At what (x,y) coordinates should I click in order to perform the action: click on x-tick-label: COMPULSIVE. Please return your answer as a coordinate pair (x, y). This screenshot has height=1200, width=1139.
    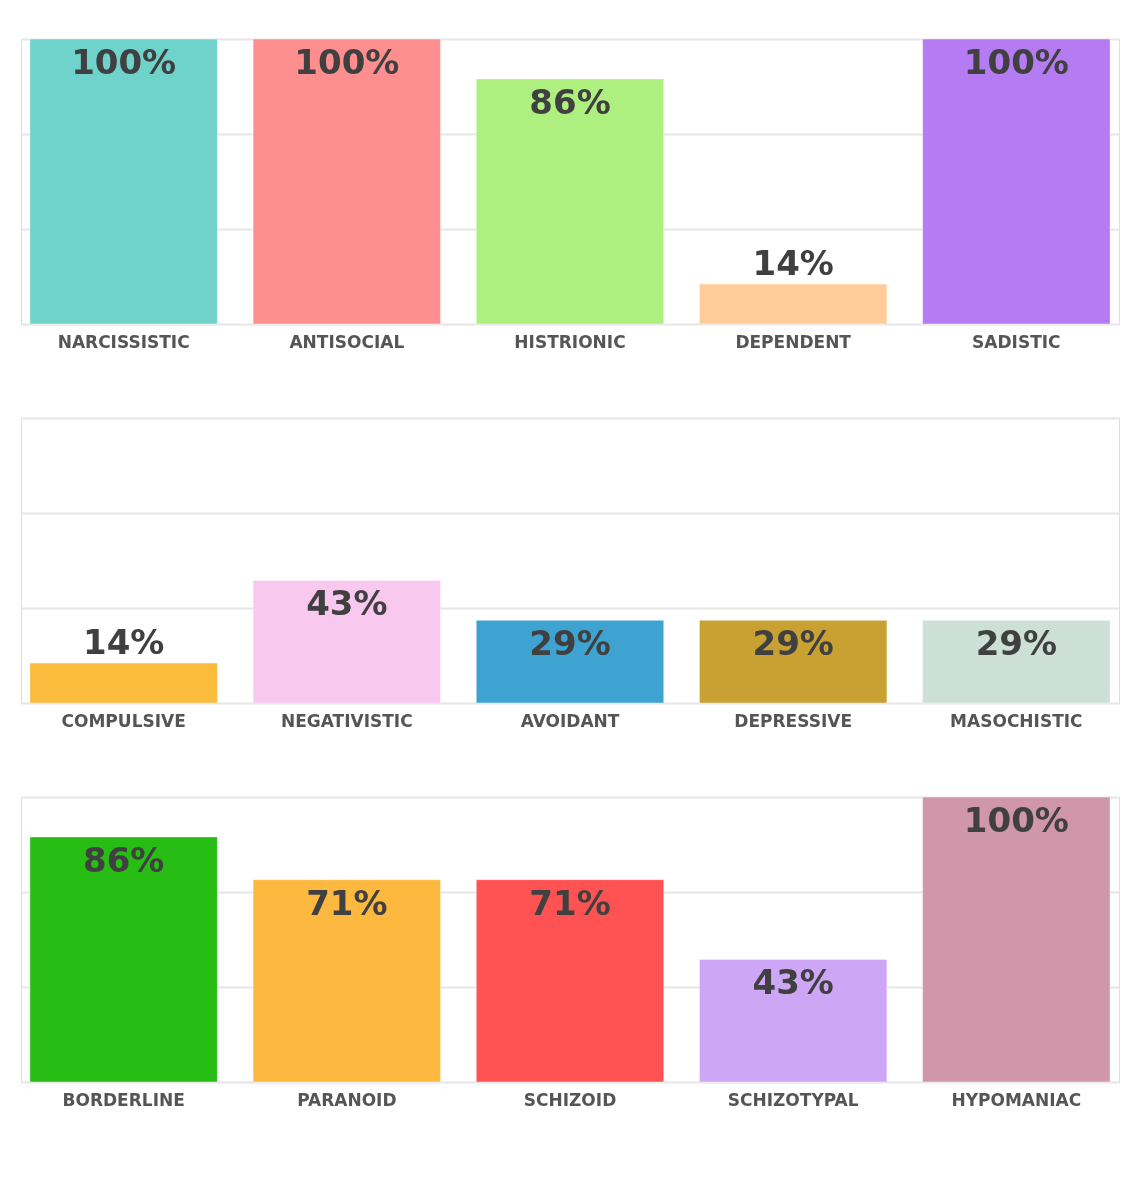
    Looking at the image, I should click on (123, 720).